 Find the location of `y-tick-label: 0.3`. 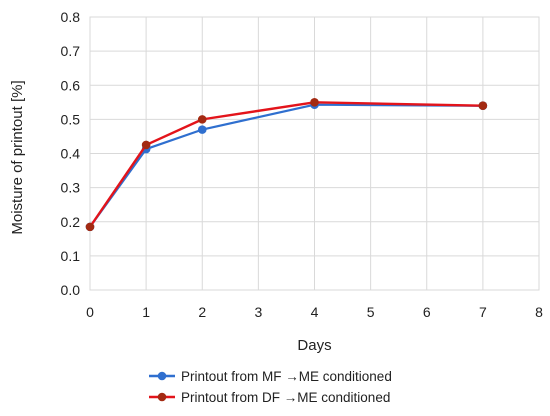

y-tick-label: 0.3 is located at coordinates (71, 188).